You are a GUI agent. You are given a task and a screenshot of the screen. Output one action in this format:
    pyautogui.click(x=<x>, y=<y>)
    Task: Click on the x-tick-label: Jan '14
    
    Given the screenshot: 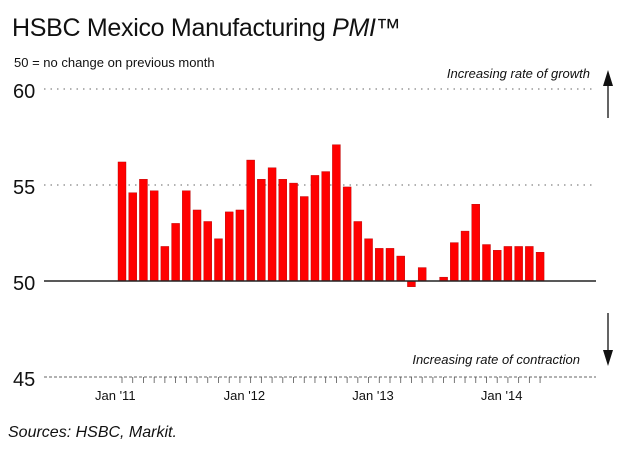 What is the action you would take?
    pyautogui.click(x=502, y=395)
    